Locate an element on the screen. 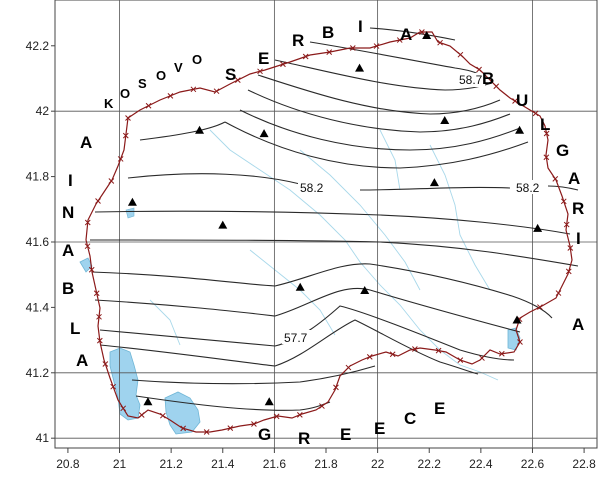 This screenshot has height=479, width=606. y-tick-labels: 42.2 42 41.8 41.6 41.4 41.2 41 is located at coordinates (40, 242).